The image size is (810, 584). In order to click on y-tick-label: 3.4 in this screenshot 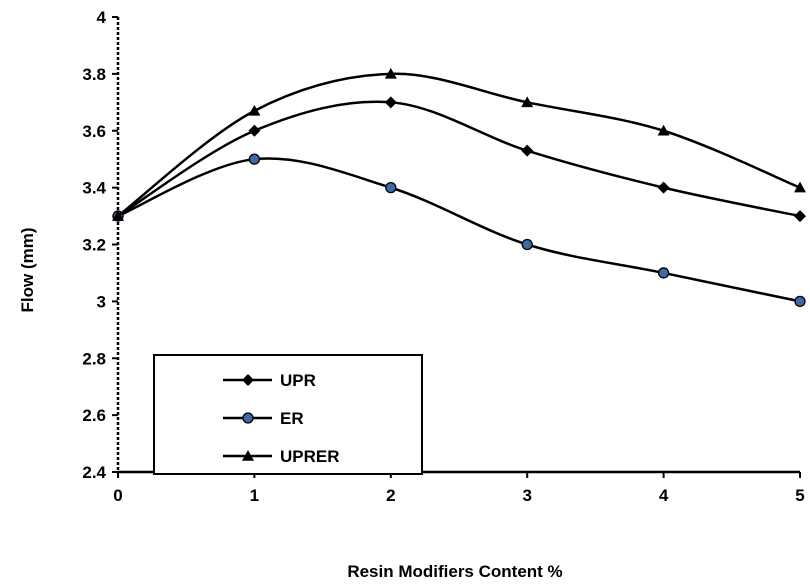, I will do `click(94, 188)`.